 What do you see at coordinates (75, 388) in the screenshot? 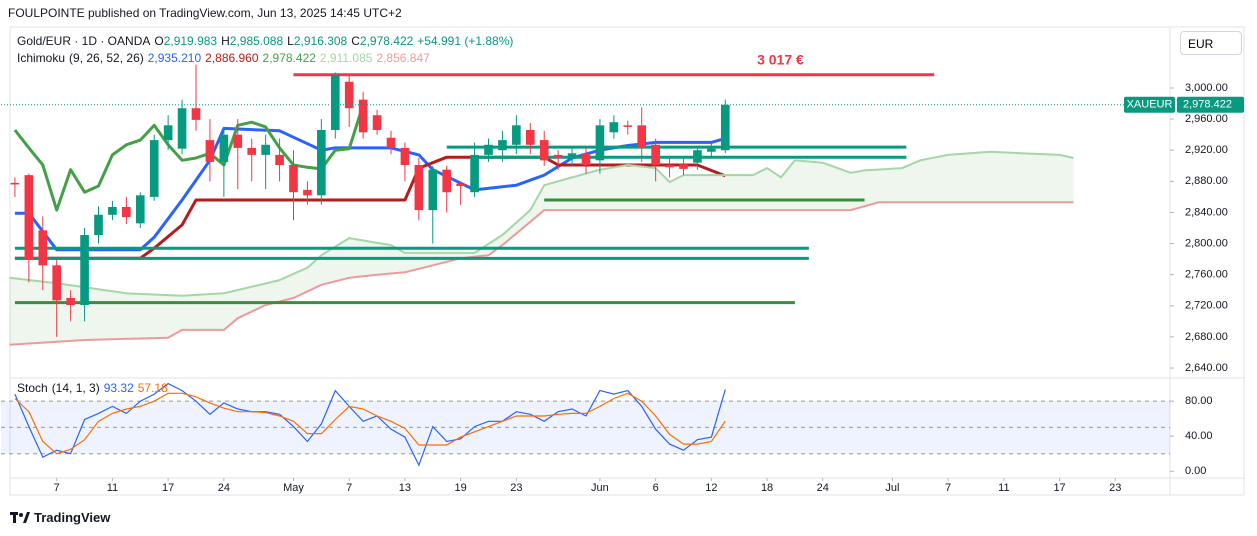
I see `indicator-params: (14, 1, 3)` at bounding box center [75, 388].